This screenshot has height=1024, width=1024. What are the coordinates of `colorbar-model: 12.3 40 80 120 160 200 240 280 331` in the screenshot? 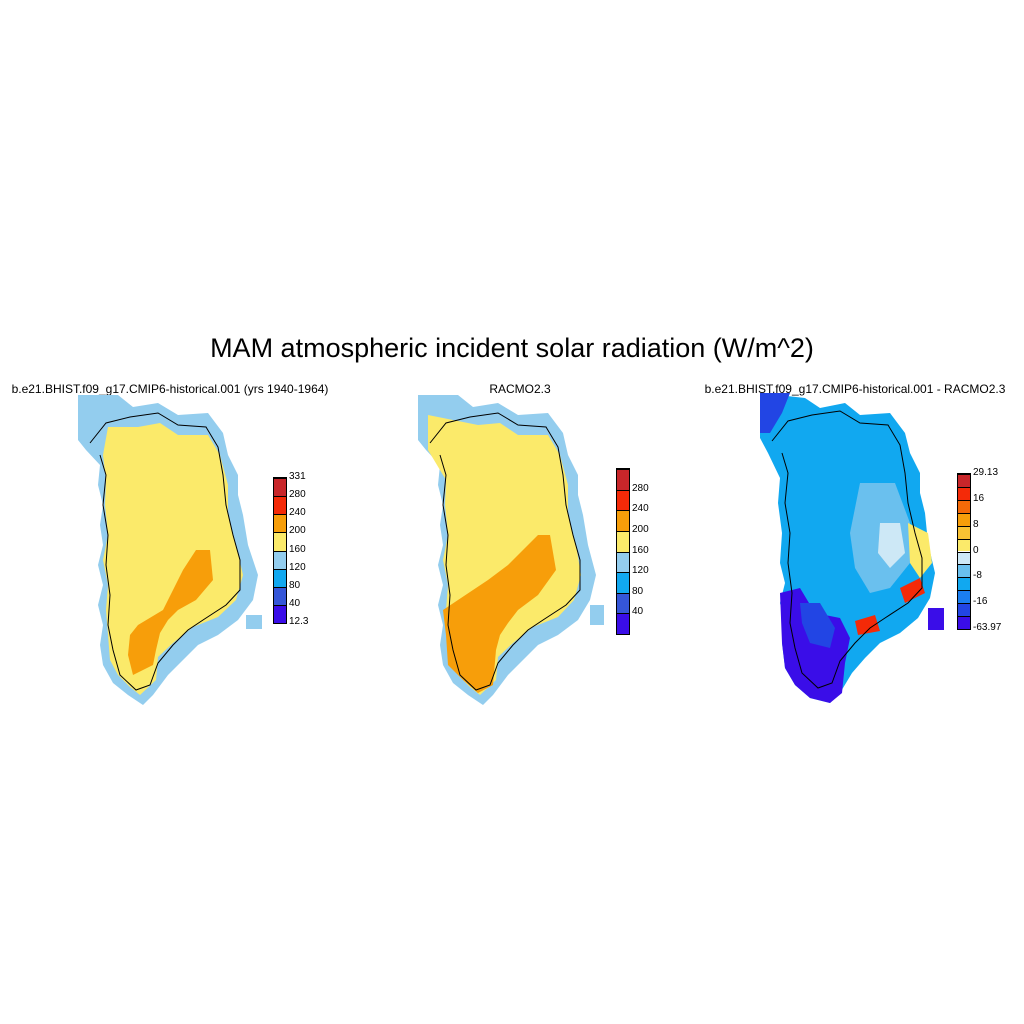 It's located at (303, 549).